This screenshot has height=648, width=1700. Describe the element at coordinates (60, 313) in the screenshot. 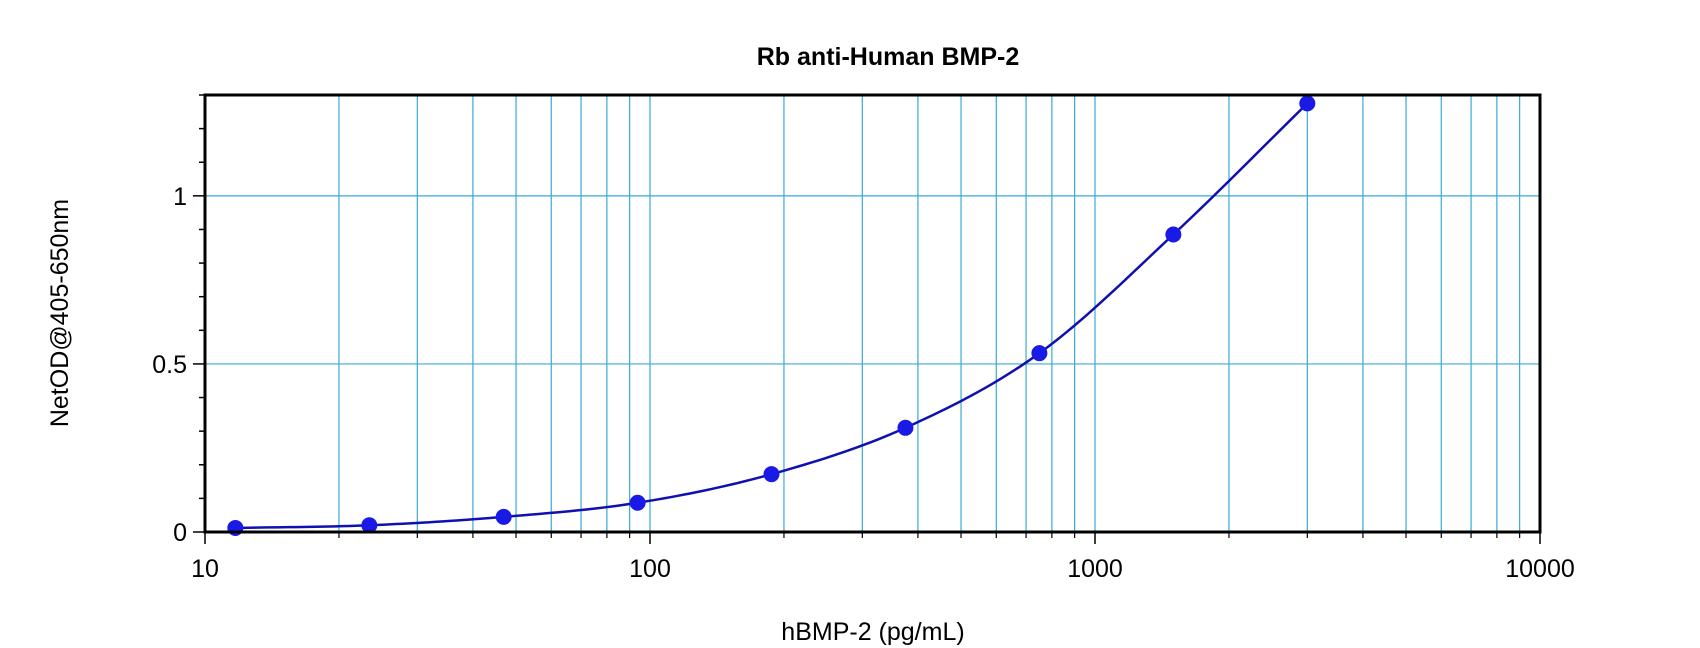

I see `y-axis-label: NetOD@405-650nm` at that location.